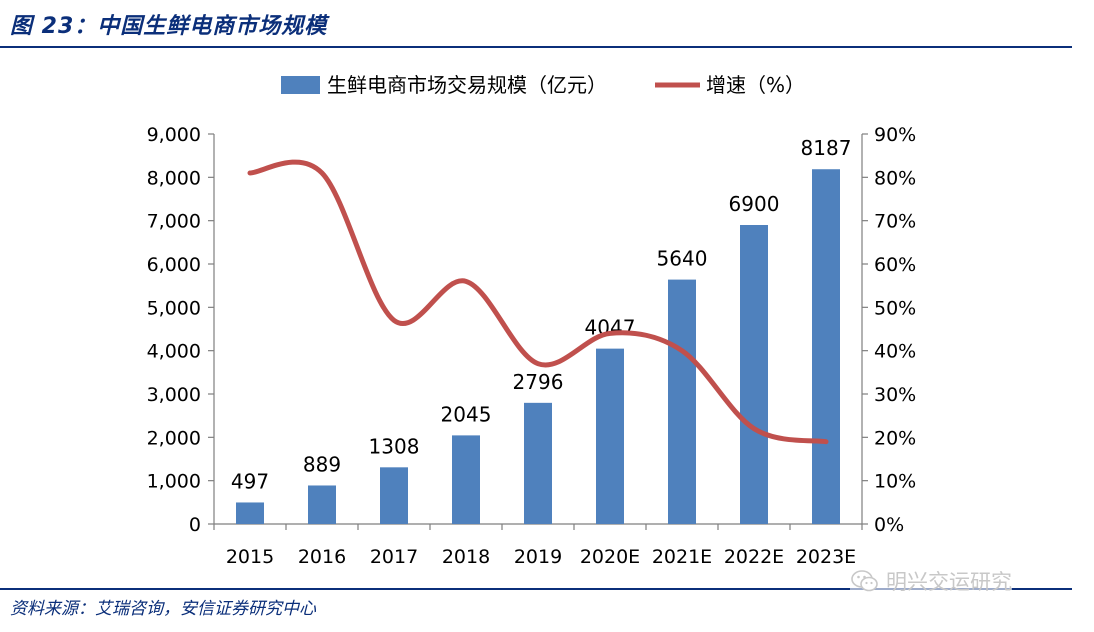 The width and height of the screenshot is (1094, 632). Describe the element at coordinates (174, 222) in the screenshot. I see `left-axis-tick-label: 7,000` at that location.